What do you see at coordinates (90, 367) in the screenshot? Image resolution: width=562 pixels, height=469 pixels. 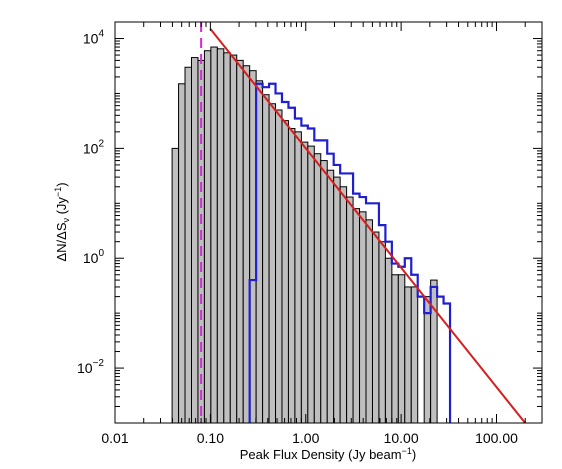 I see `y-tick-label: 10⁻²` at bounding box center [90, 367].